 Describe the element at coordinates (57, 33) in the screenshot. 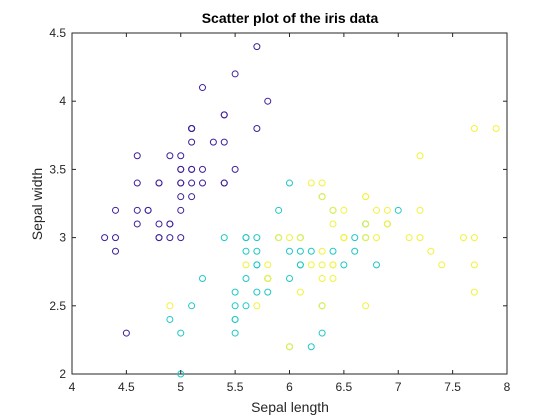

I see `y-tick-label: 4.5` at that location.